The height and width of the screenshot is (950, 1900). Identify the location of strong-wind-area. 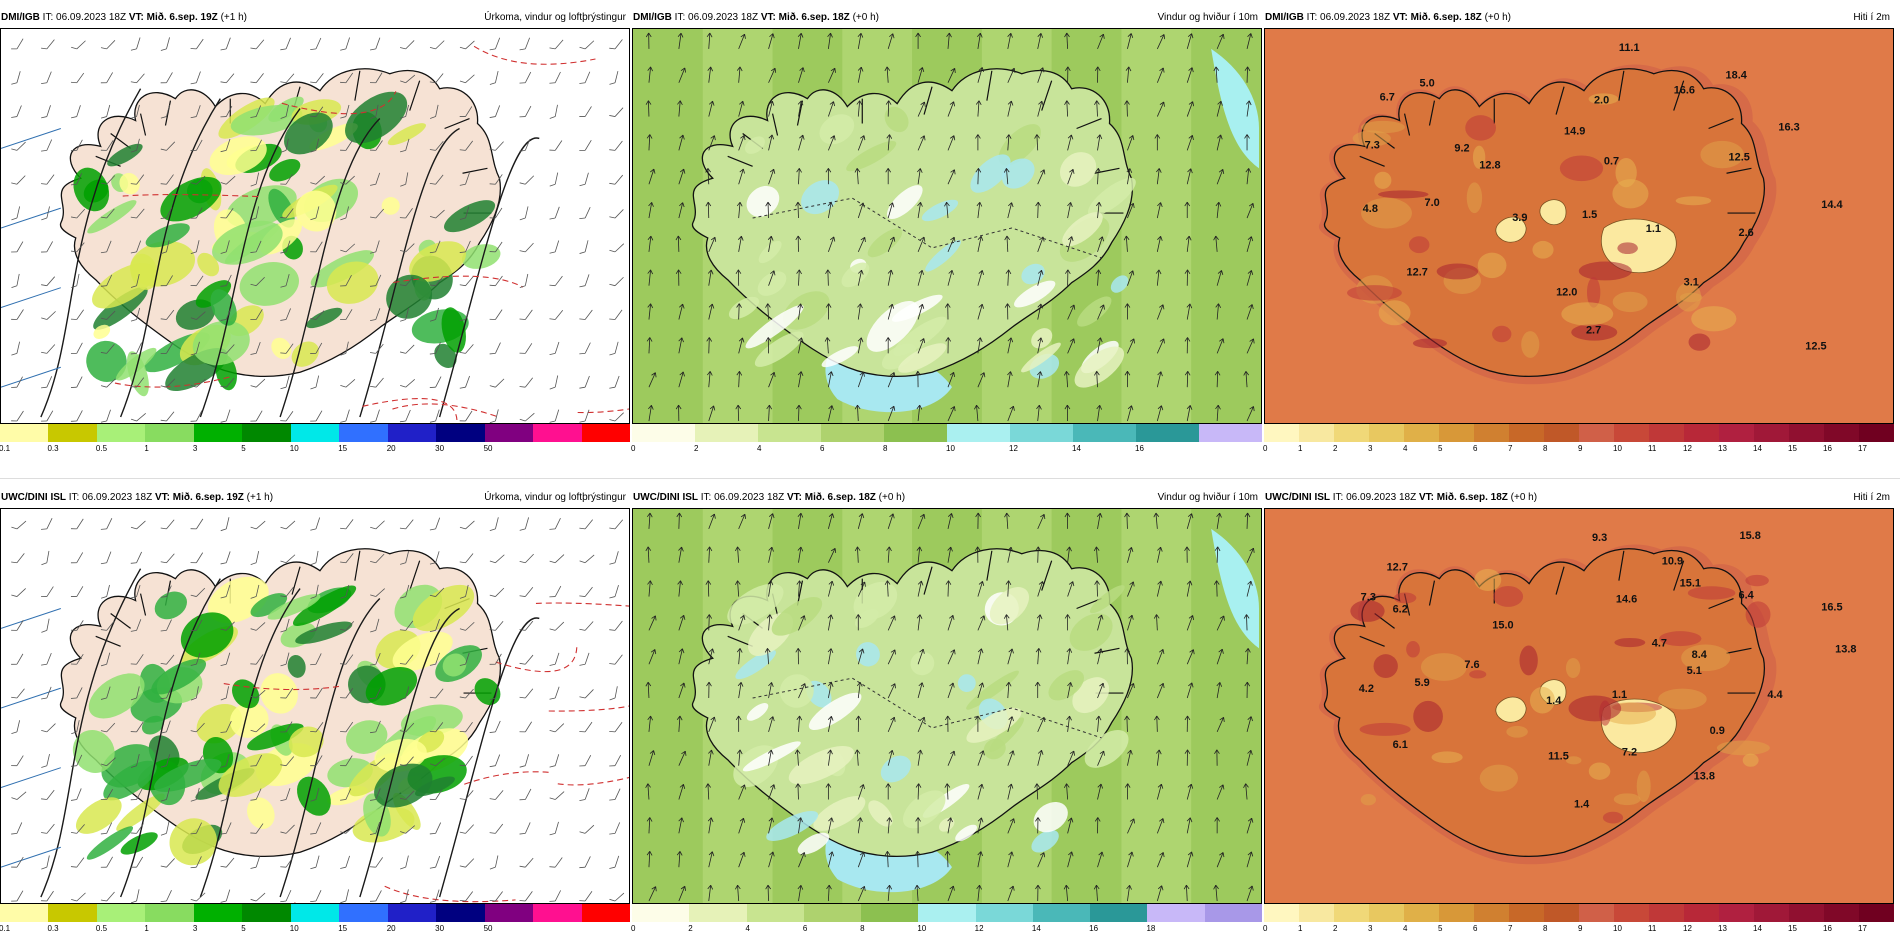
(1235, 588).